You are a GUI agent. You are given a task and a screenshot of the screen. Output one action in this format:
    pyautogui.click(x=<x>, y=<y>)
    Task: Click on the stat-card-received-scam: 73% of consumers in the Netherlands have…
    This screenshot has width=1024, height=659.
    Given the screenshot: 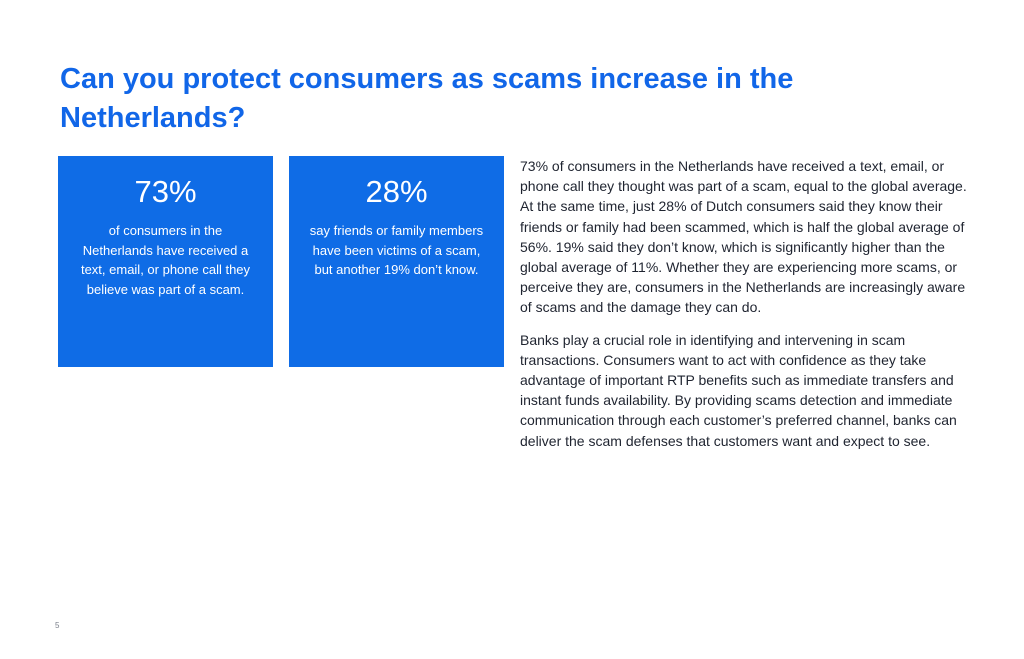 What is the action you would take?
    pyautogui.click(x=165, y=261)
    